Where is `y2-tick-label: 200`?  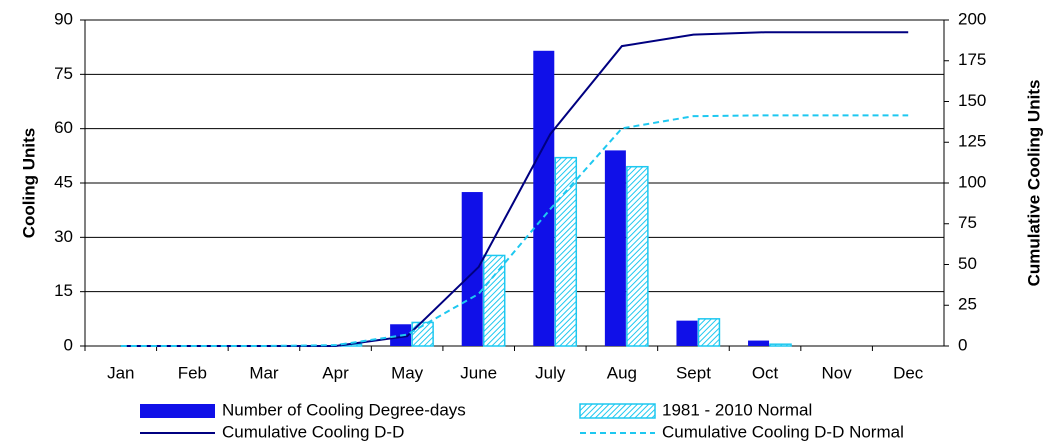 y2-tick-label: 200 is located at coordinates (972, 18).